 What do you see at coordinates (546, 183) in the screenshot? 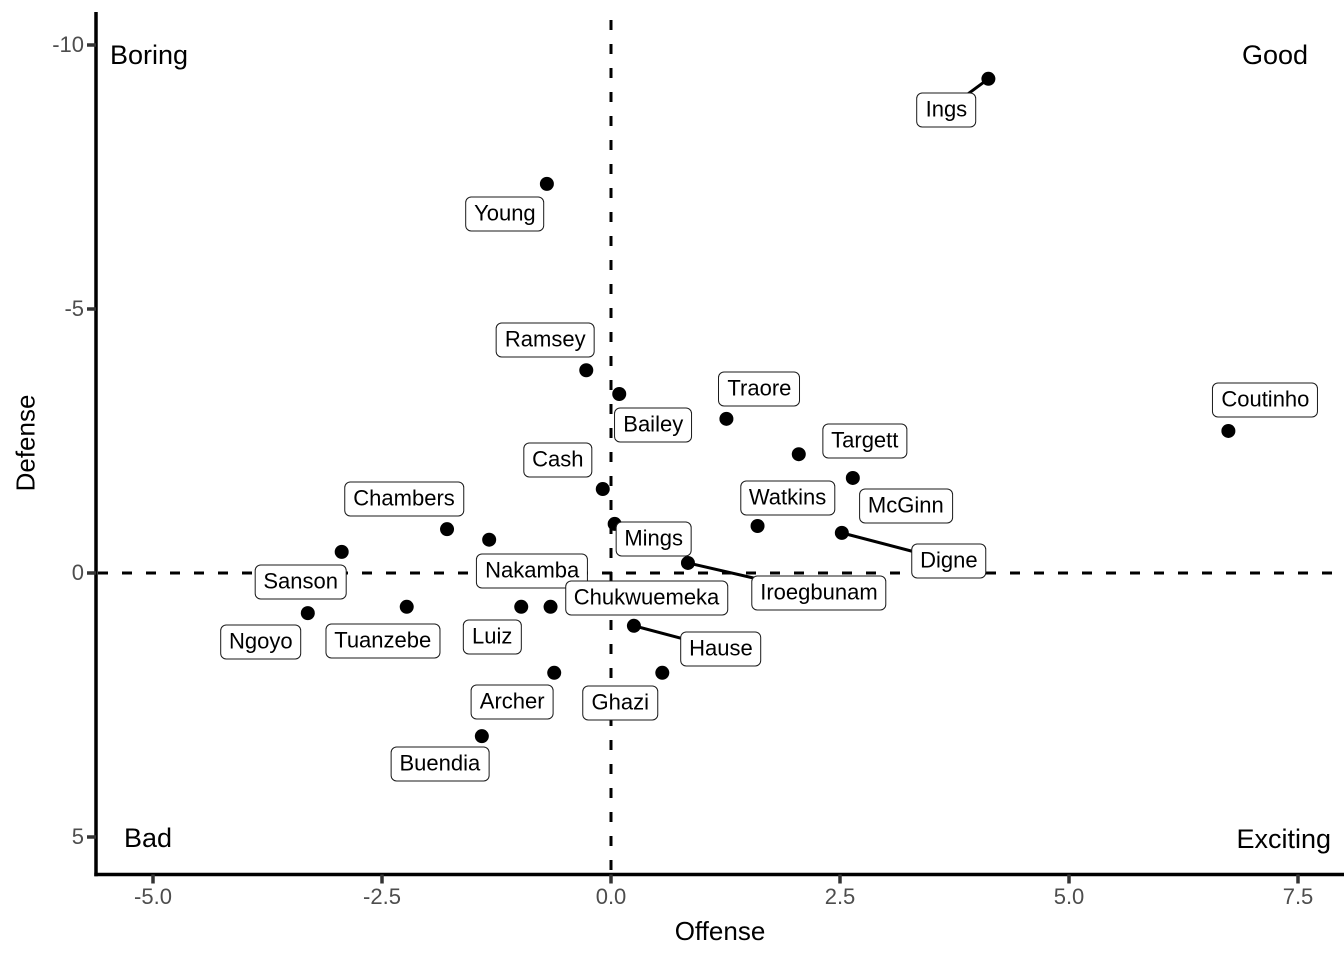
I see `data-point-young` at bounding box center [546, 183].